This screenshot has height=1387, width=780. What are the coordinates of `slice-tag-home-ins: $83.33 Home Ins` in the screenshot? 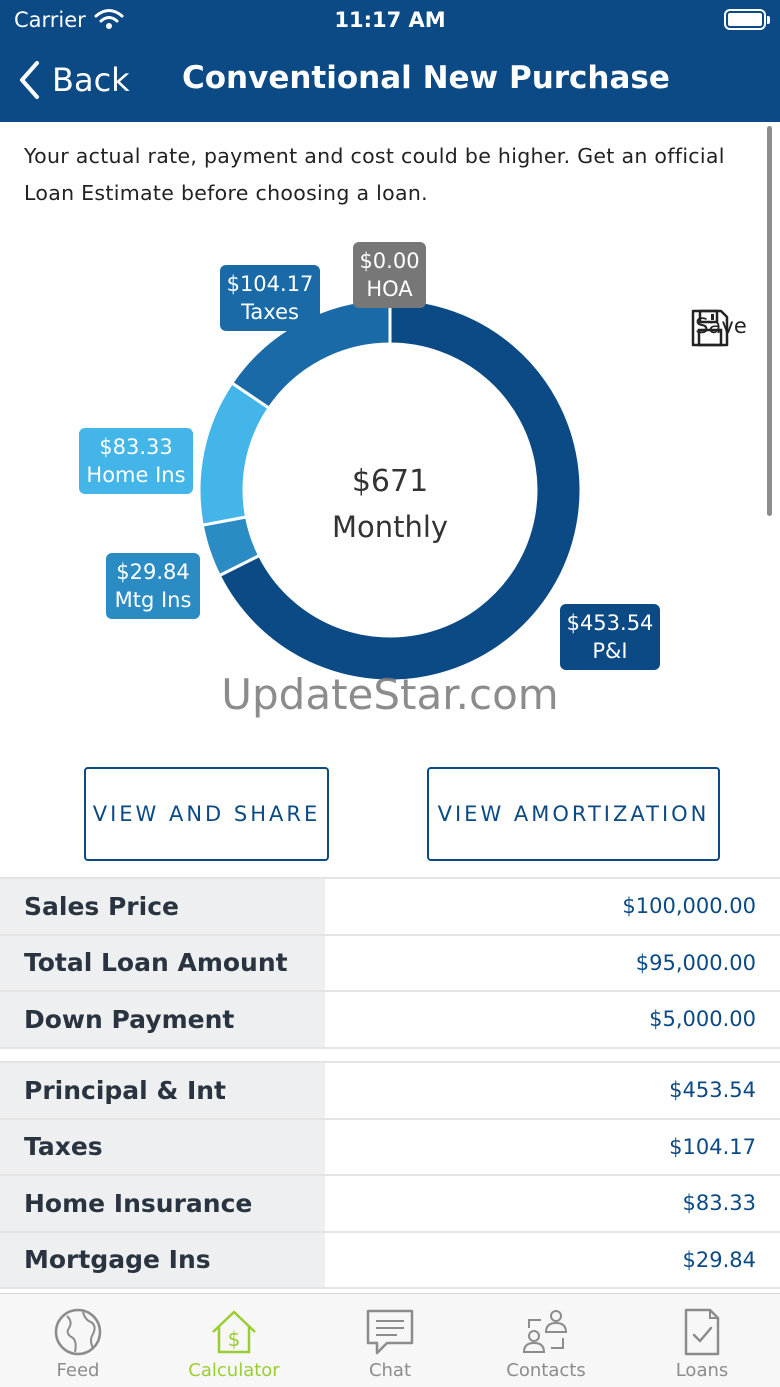 It's located at (136, 461).